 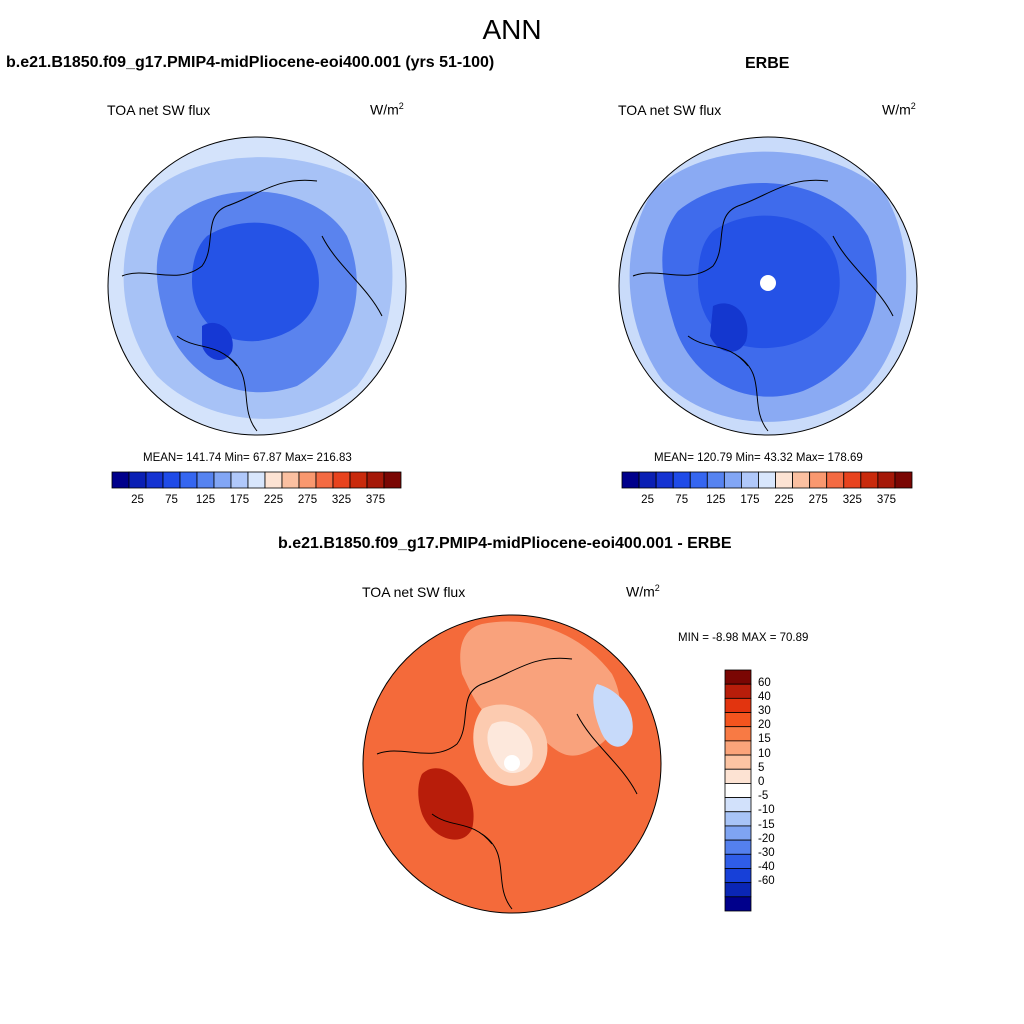 What do you see at coordinates (766, 867) in the screenshot?
I see `colorbar-tick-label: -40` at bounding box center [766, 867].